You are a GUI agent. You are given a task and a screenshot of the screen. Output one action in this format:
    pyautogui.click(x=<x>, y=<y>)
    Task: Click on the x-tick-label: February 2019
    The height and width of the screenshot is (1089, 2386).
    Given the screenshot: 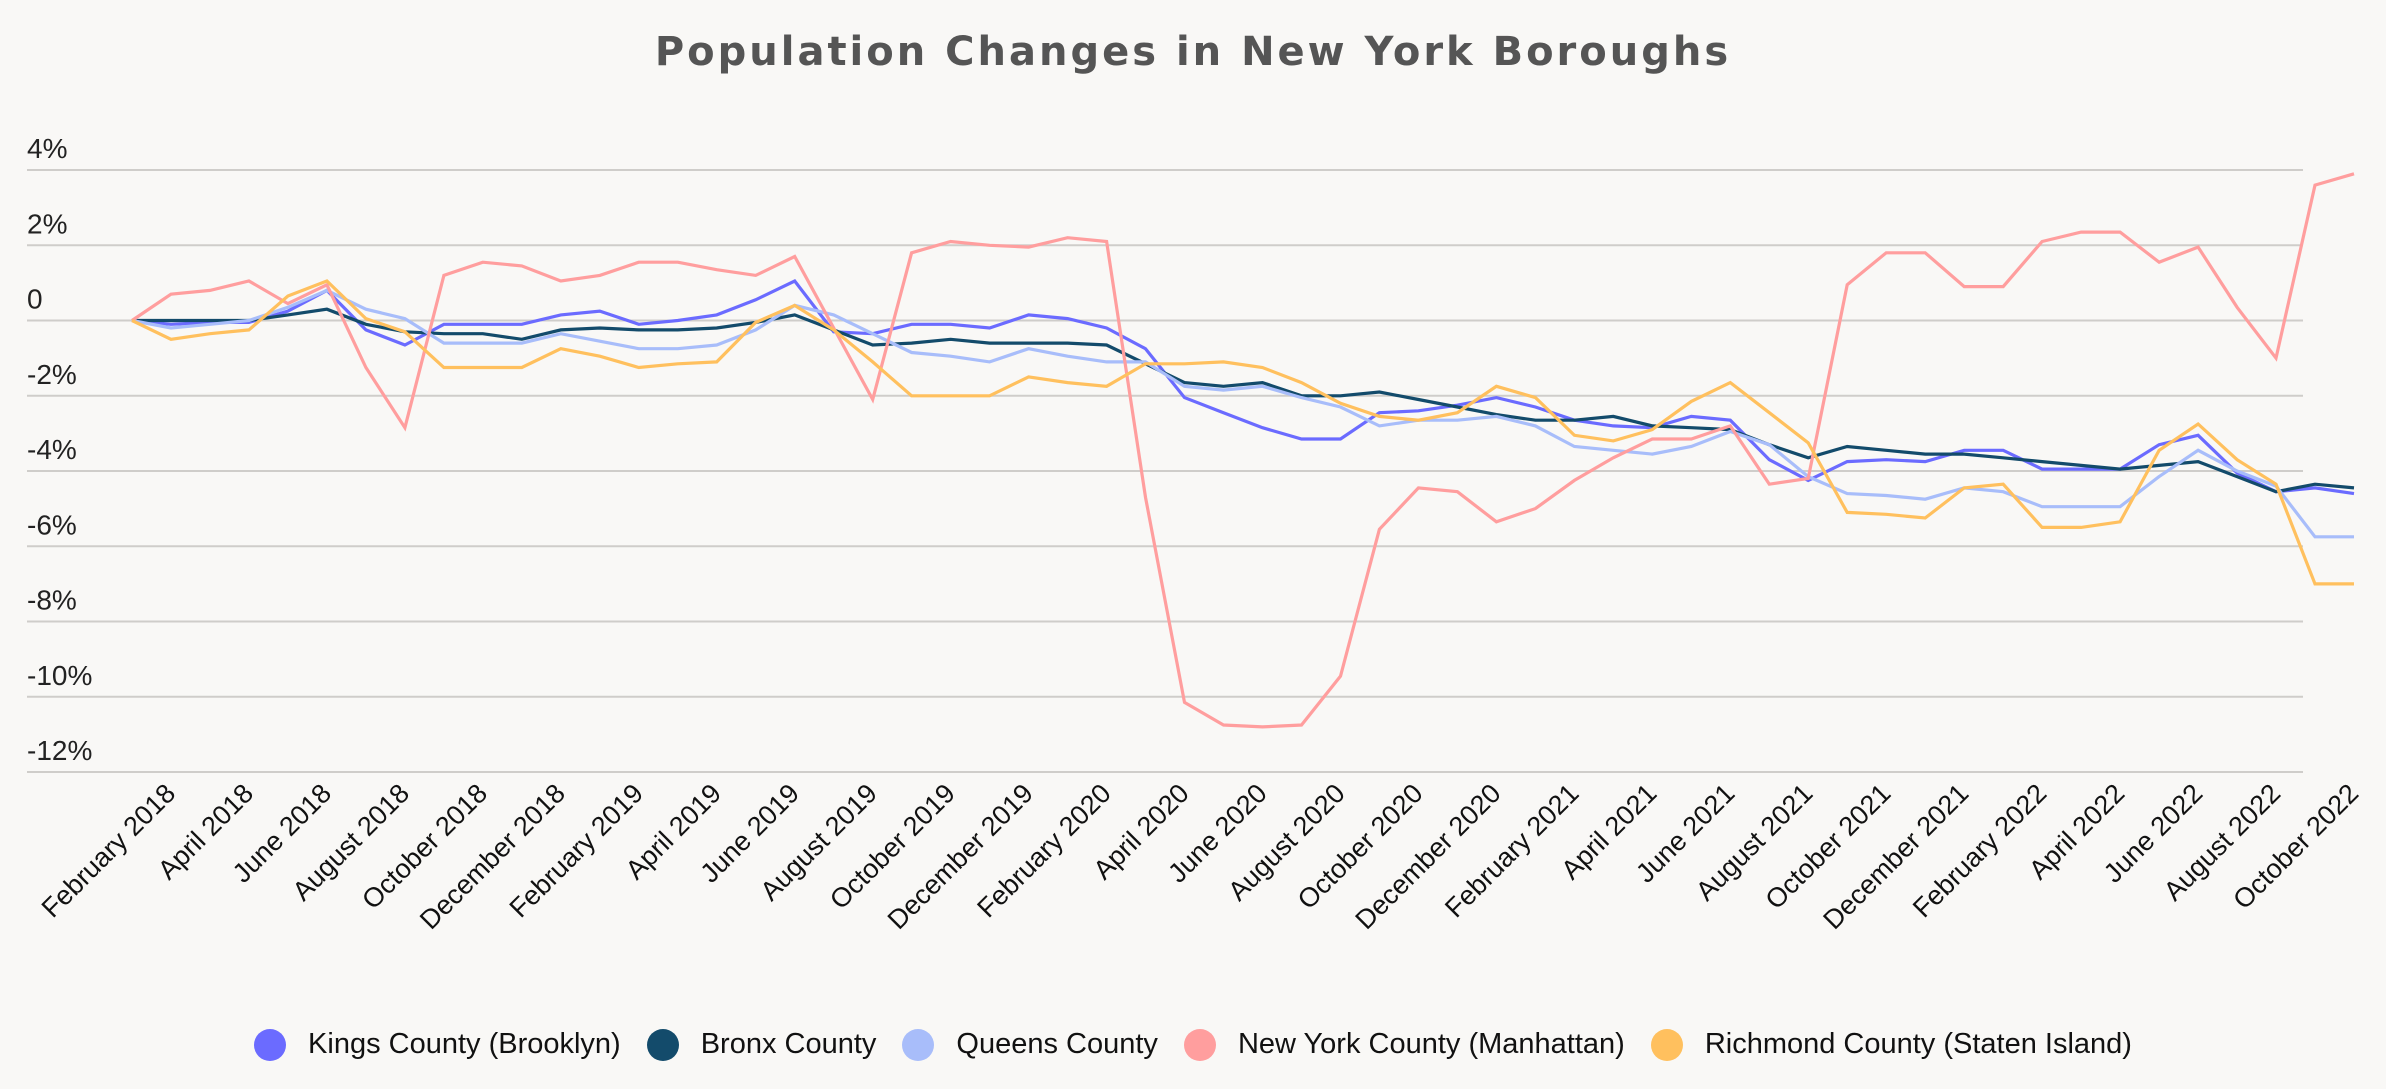 What is the action you would take?
    pyautogui.click(x=576, y=850)
    